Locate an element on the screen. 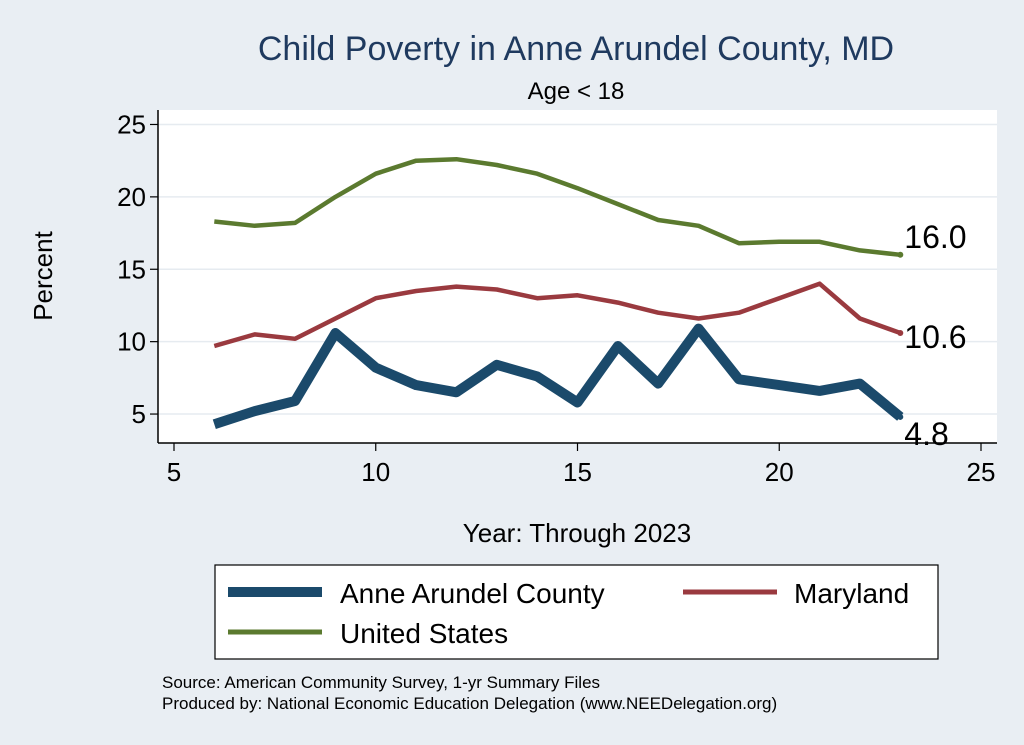 Image resolution: width=1024 pixels, height=745 pixels. end-point-maryland is located at coordinates (900, 332).